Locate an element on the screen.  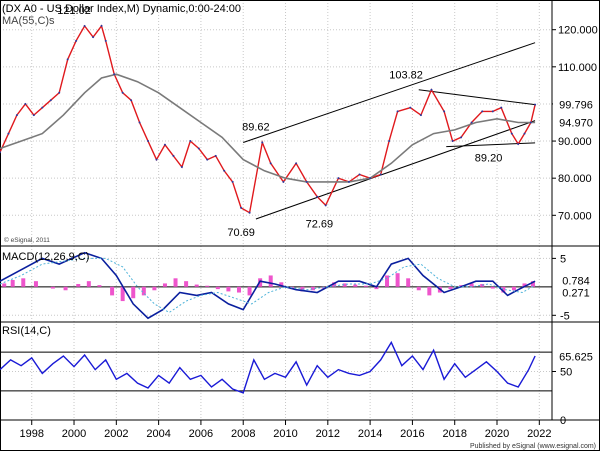
x-tick-label: 2012 is located at coordinates (328, 434).